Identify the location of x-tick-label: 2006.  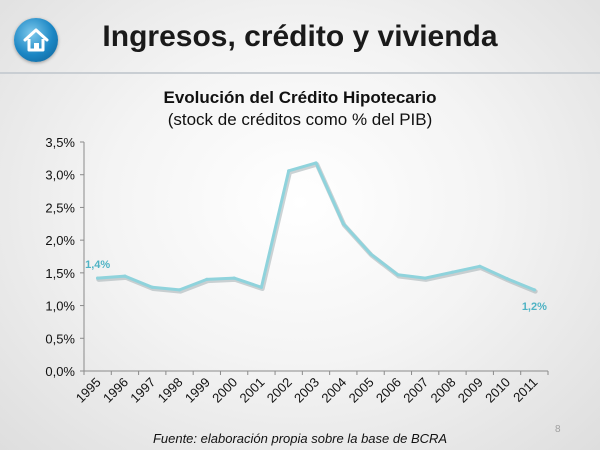
(388, 390).